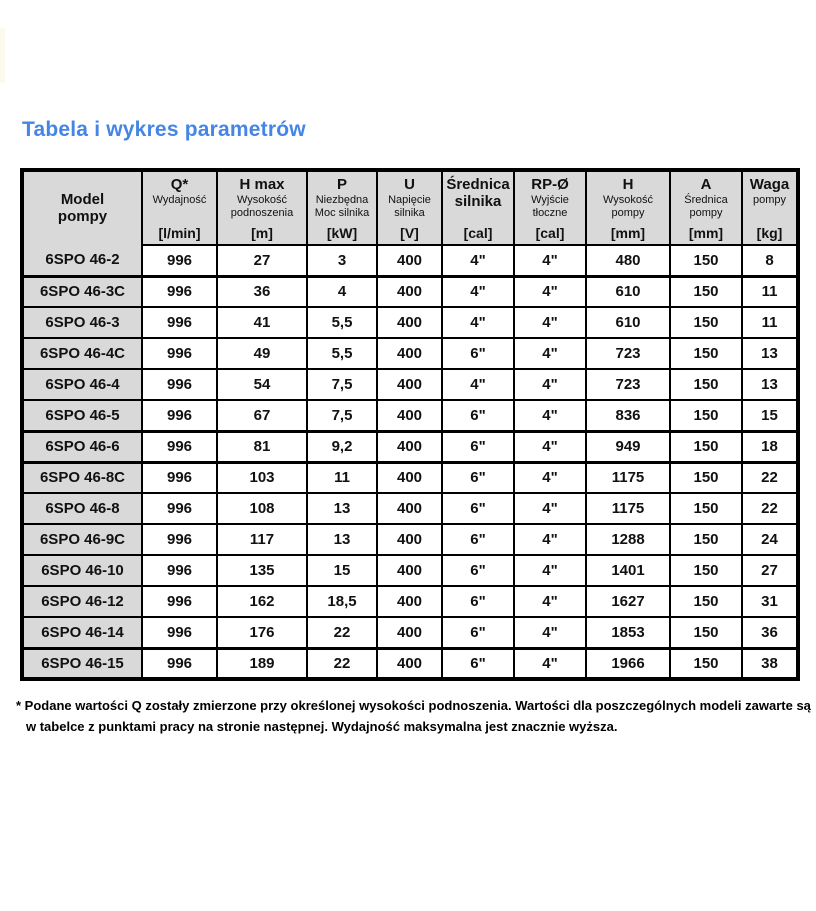  Describe the element at coordinates (628, 663) in the screenshot. I see `value-cell: 1966` at that location.